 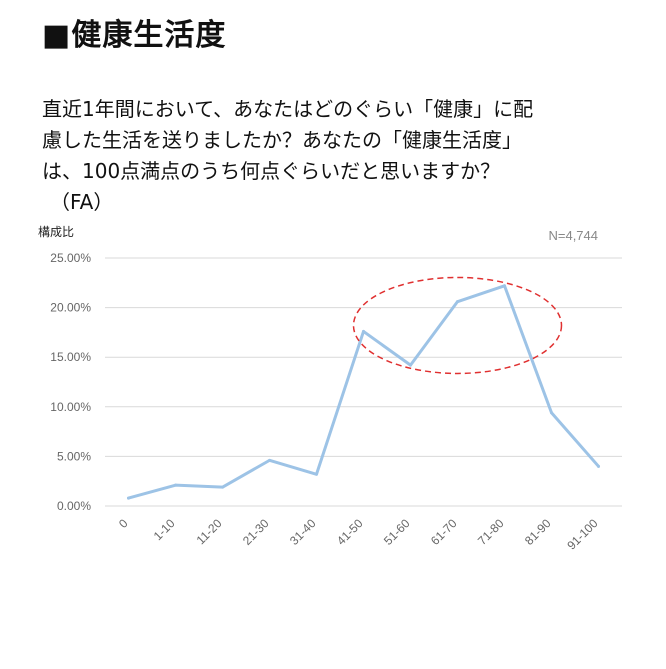 I want to click on y-tick-label: 0.00%, so click(x=74, y=506).